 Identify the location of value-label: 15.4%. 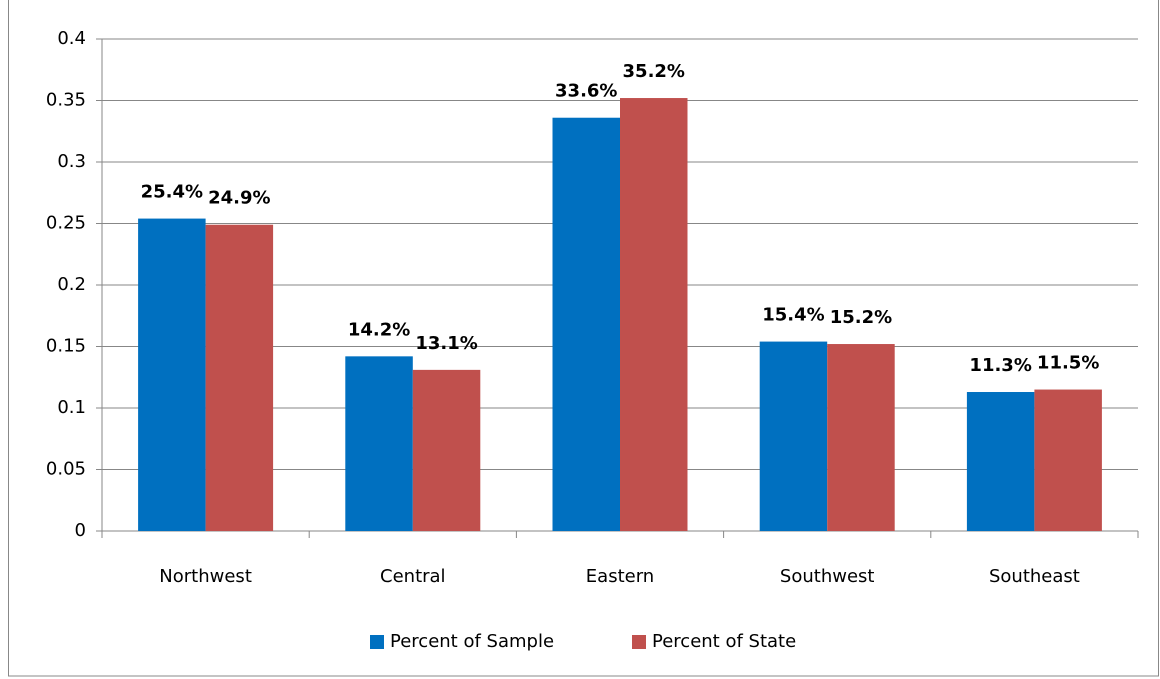
(793, 315).